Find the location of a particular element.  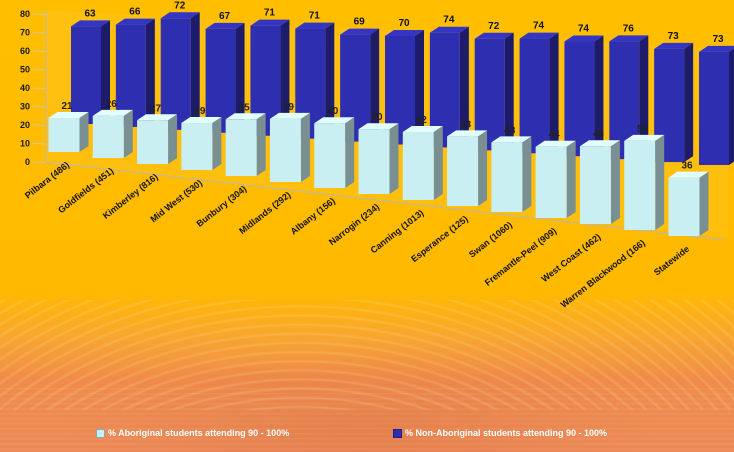

data-label-non-aboriginal: 74 is located at coordinates (539, 26).